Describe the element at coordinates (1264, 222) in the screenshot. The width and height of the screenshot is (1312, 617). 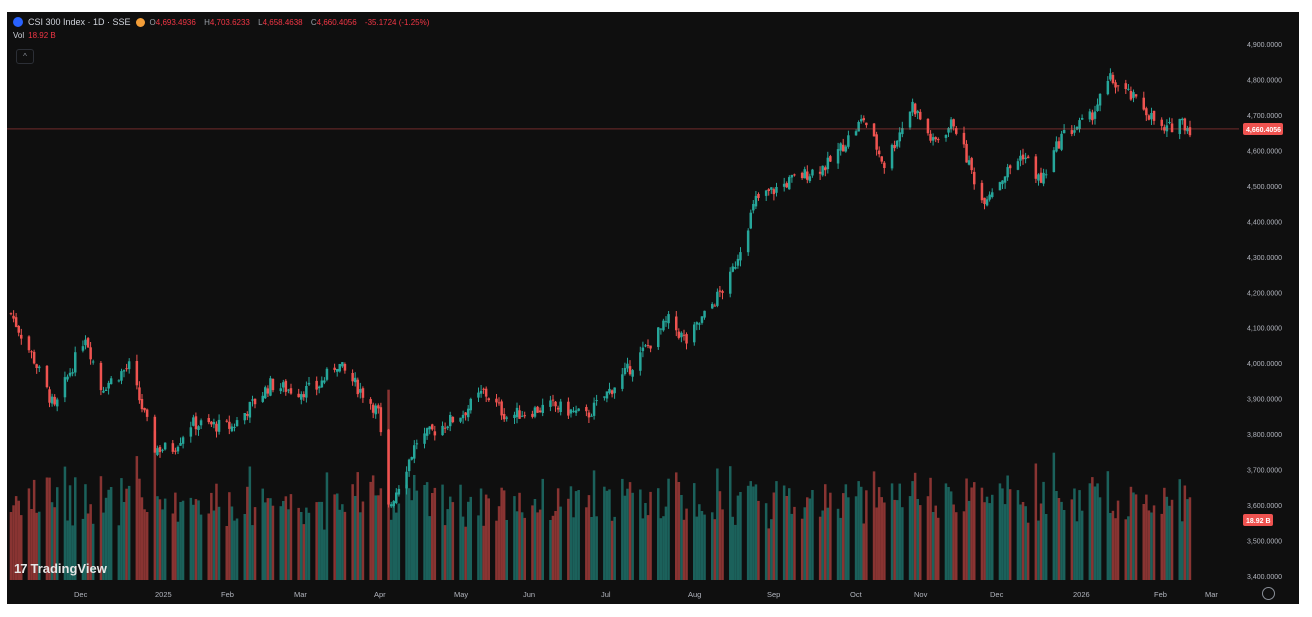
I see `y-tick-label: 4,400.0000` at that location.